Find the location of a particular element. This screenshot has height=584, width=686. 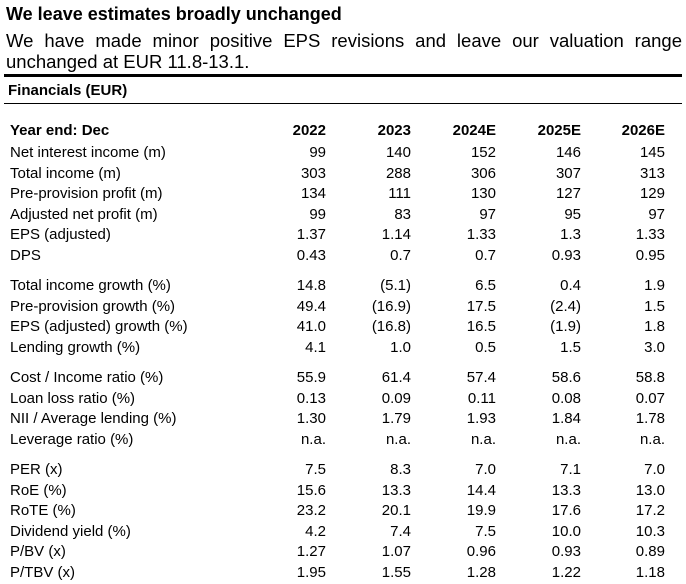

cell-value: (5.1) is located at coordinates (395, 285).